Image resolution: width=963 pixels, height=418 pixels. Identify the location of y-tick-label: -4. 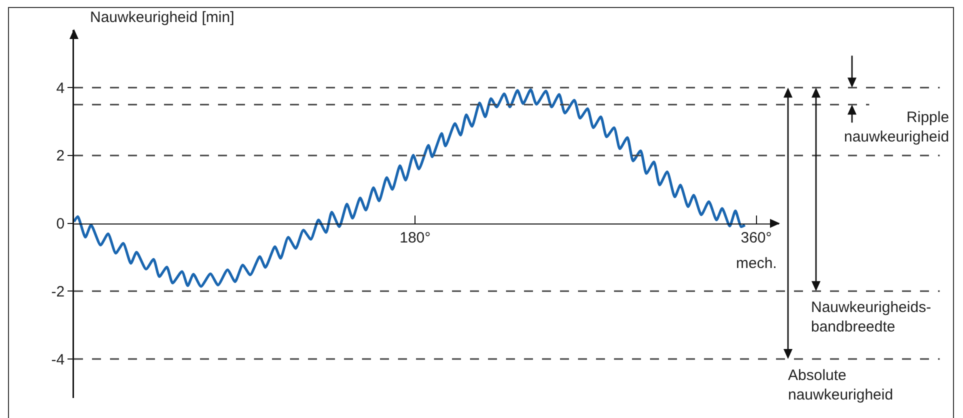
(58, 359).